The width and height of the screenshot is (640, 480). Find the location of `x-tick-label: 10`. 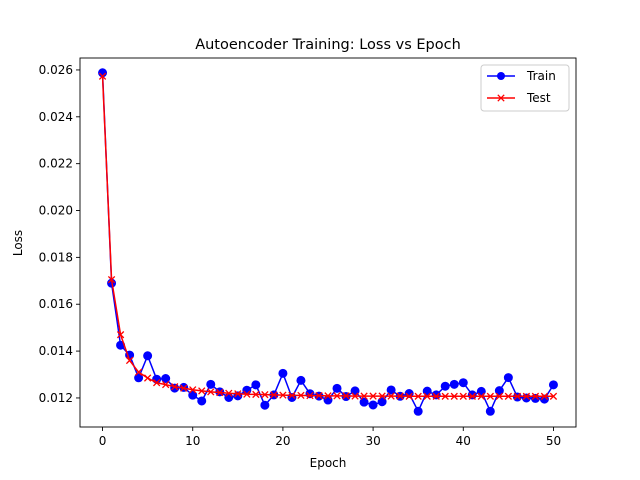

x-tick-label: 10 is located at coordinates (192, 441).